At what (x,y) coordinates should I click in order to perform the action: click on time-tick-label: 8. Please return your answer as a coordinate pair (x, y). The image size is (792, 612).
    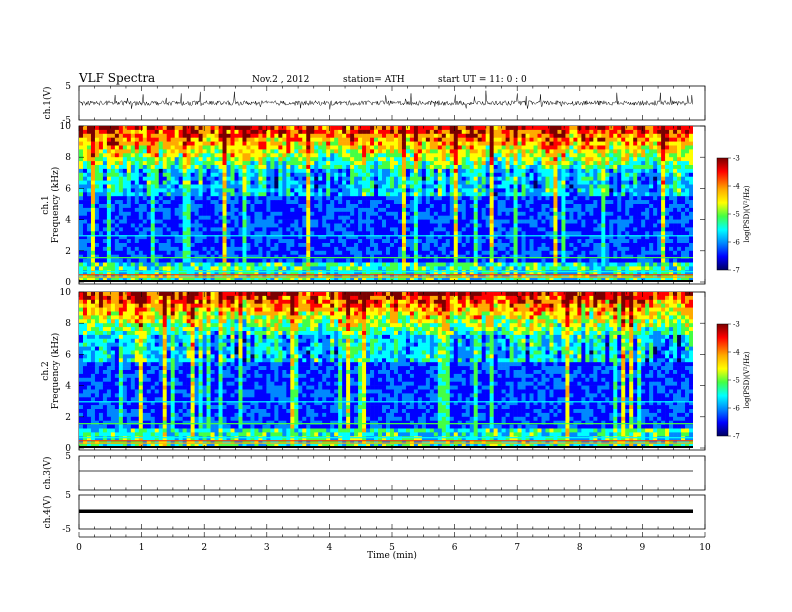
    Looking at the image, I should click on (580, 548).